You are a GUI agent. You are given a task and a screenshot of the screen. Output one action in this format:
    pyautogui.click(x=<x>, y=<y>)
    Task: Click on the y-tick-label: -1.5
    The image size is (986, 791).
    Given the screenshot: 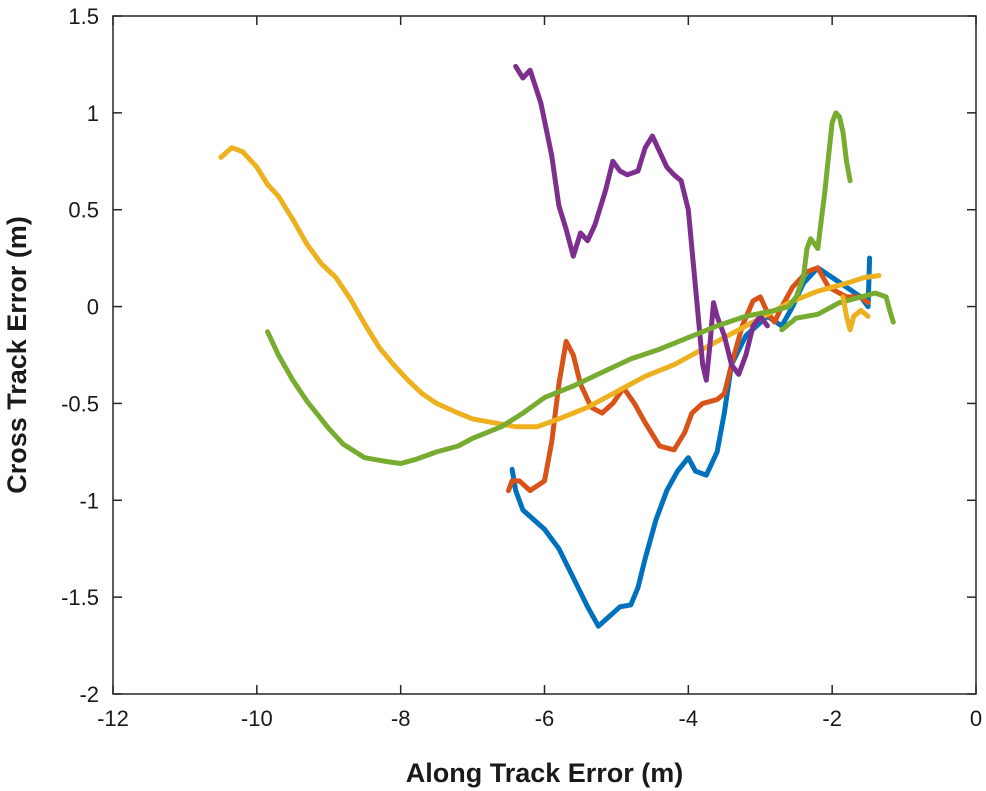 What is the action you would take?
    pyautogui.click(x=80, y=597)
    